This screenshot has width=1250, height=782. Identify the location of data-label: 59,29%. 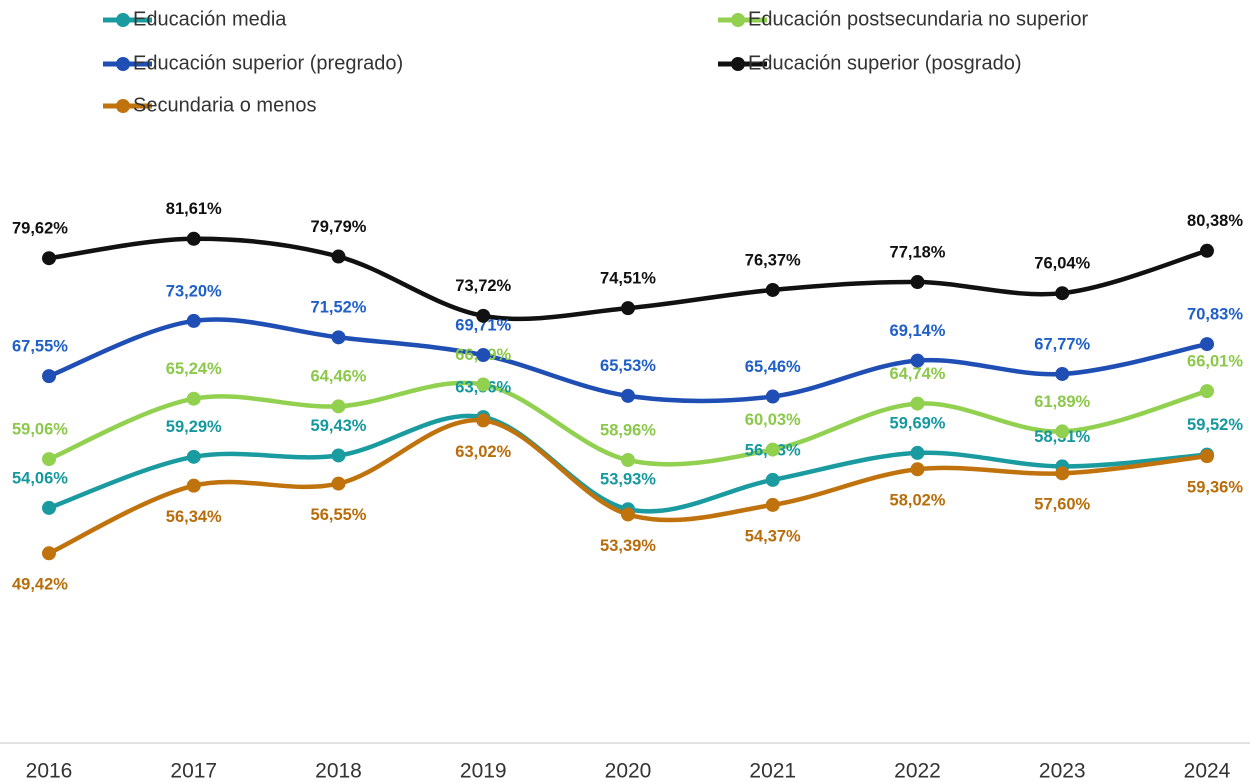
(194, 427).